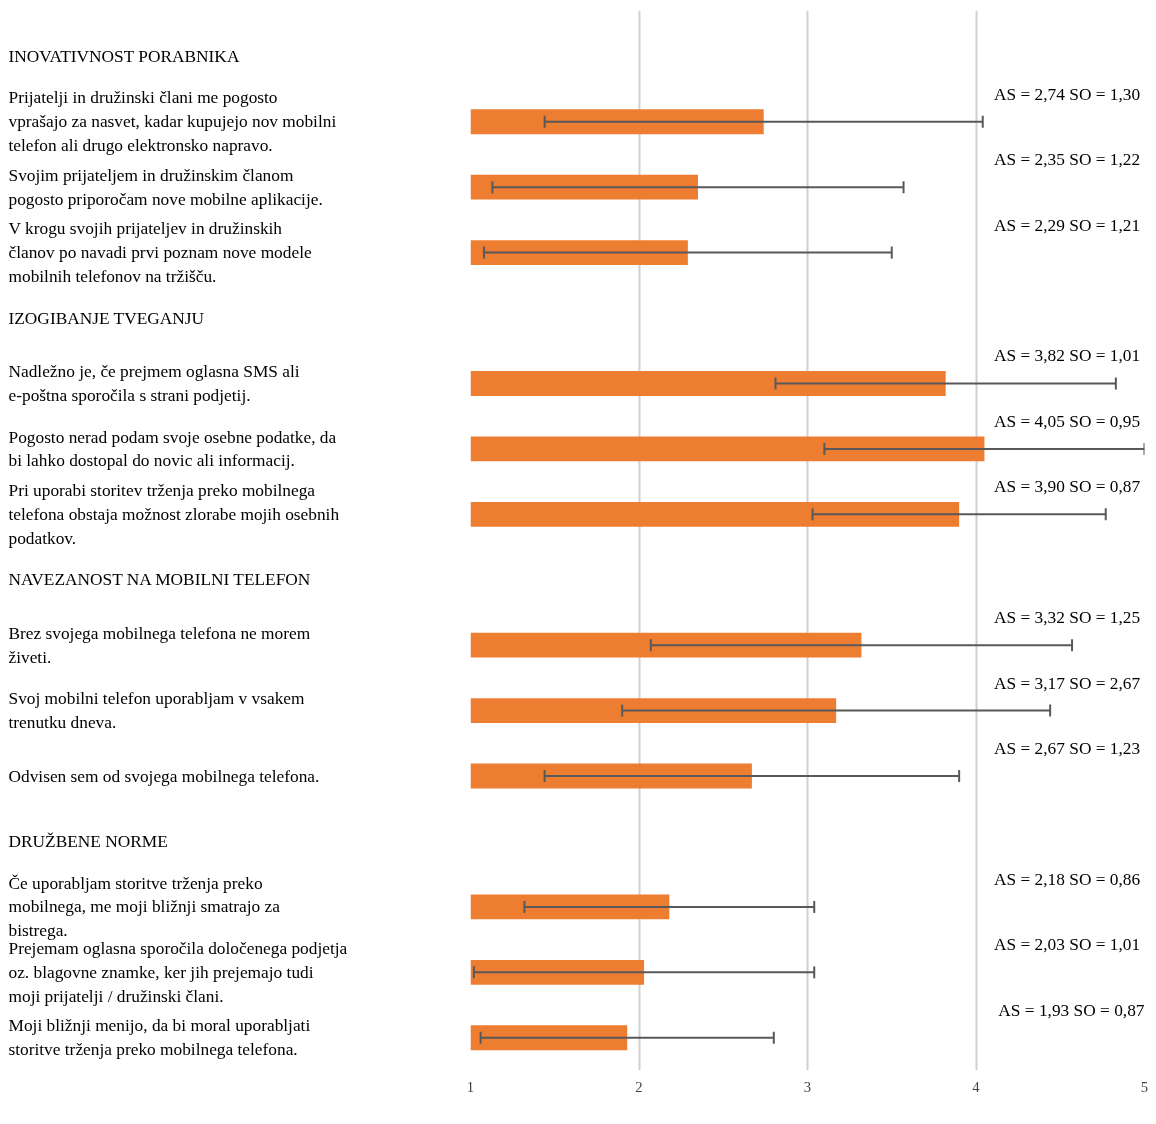 This screenshot has height=1124, width=1156. I want to click on data-label: AS = 2,29 SO = 1,21, so click(1067, 225).